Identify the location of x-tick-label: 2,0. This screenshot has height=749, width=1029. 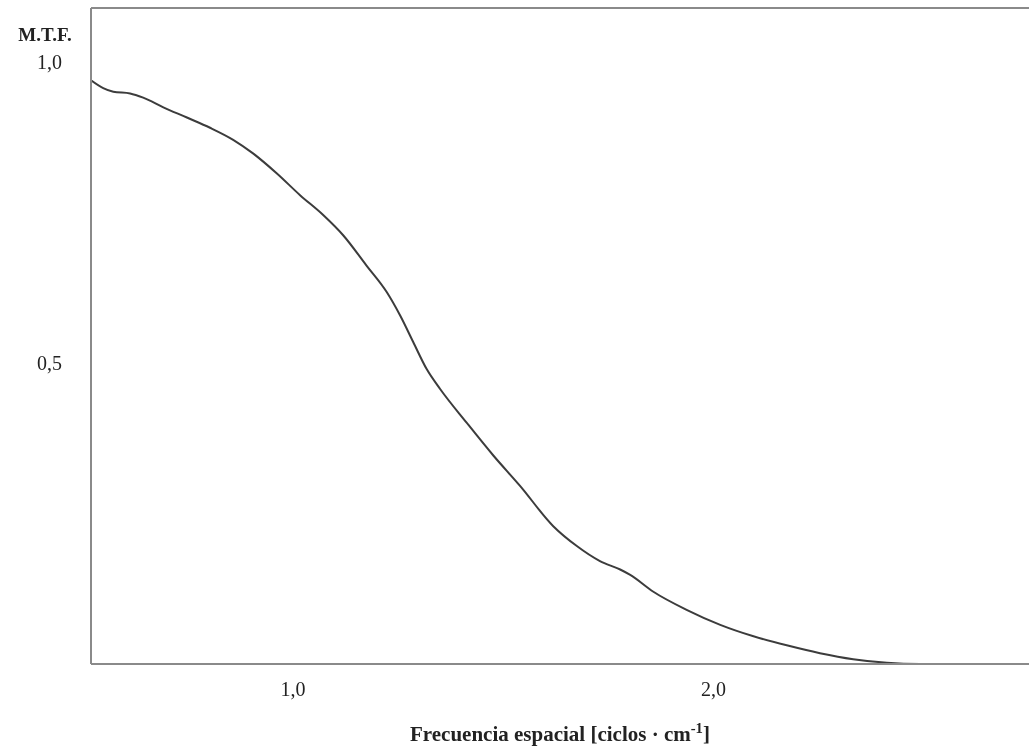
(714, 689).